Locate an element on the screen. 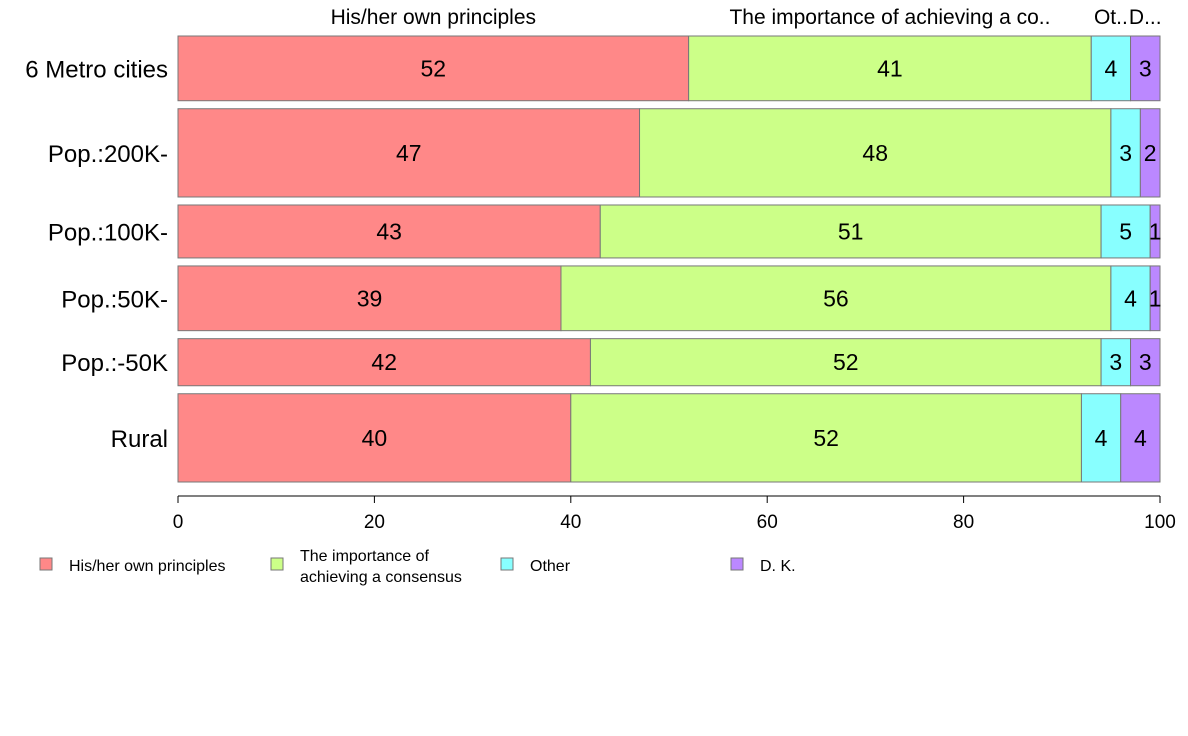  legend-label: The importance of is located at coordinates (365, 556).